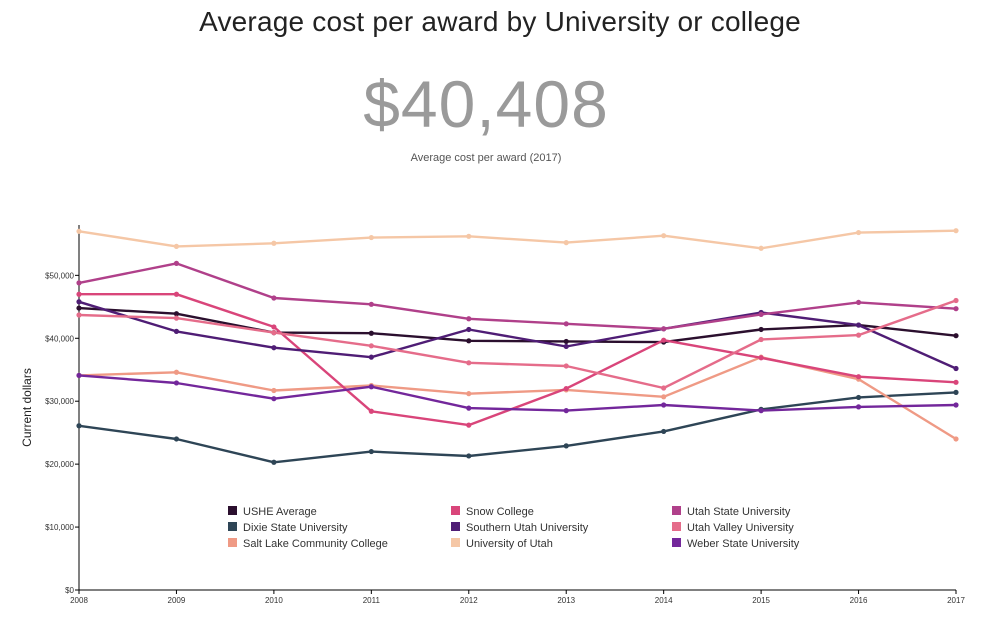 The height and width of the screenshot is (624, 1000). Describe the element at coordinates (486, 104) in the screenshot. I see `headline-value: $40,408` at that location.